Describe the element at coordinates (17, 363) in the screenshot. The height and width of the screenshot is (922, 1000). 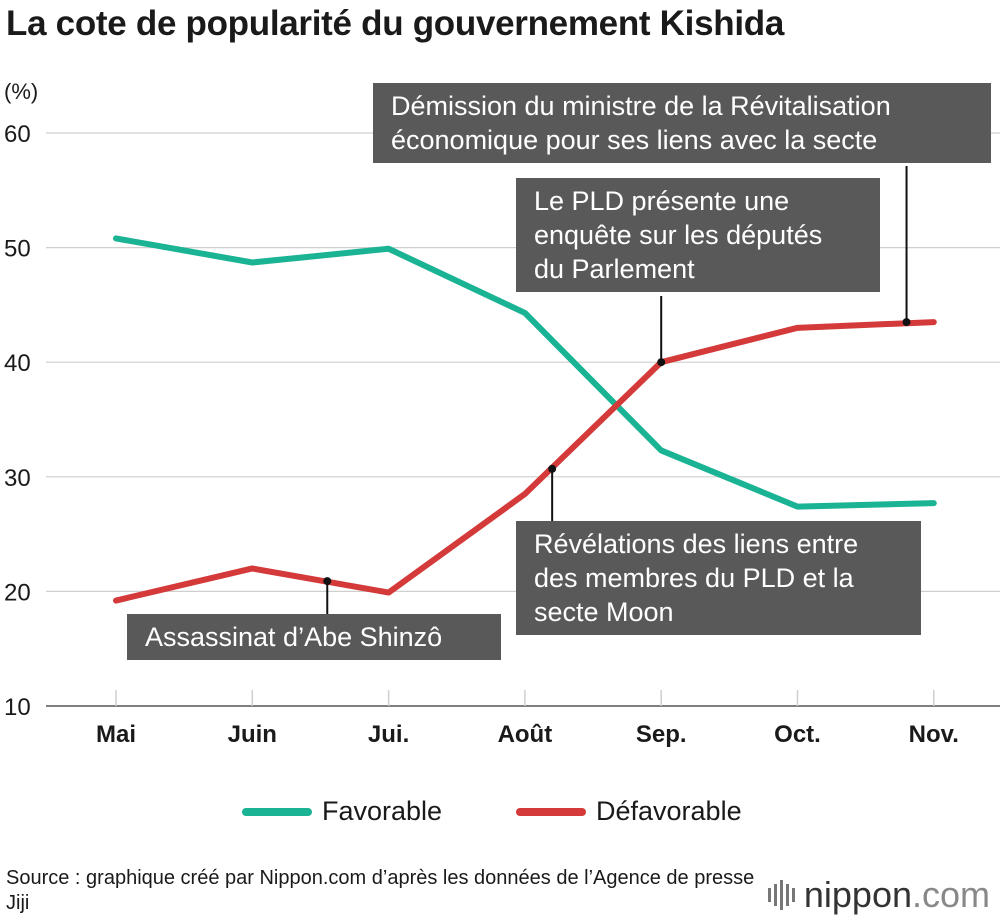
I see `y-tick-label: 40` at that location.